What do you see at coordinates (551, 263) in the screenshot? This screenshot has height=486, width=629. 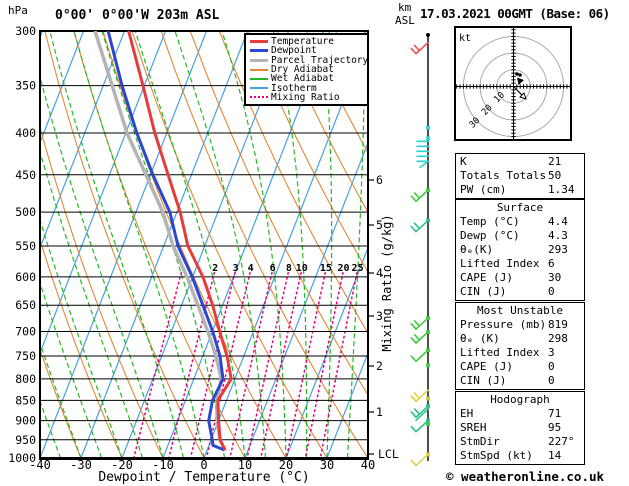 I see `stat-value: 6` at bounding box center [551, 263].